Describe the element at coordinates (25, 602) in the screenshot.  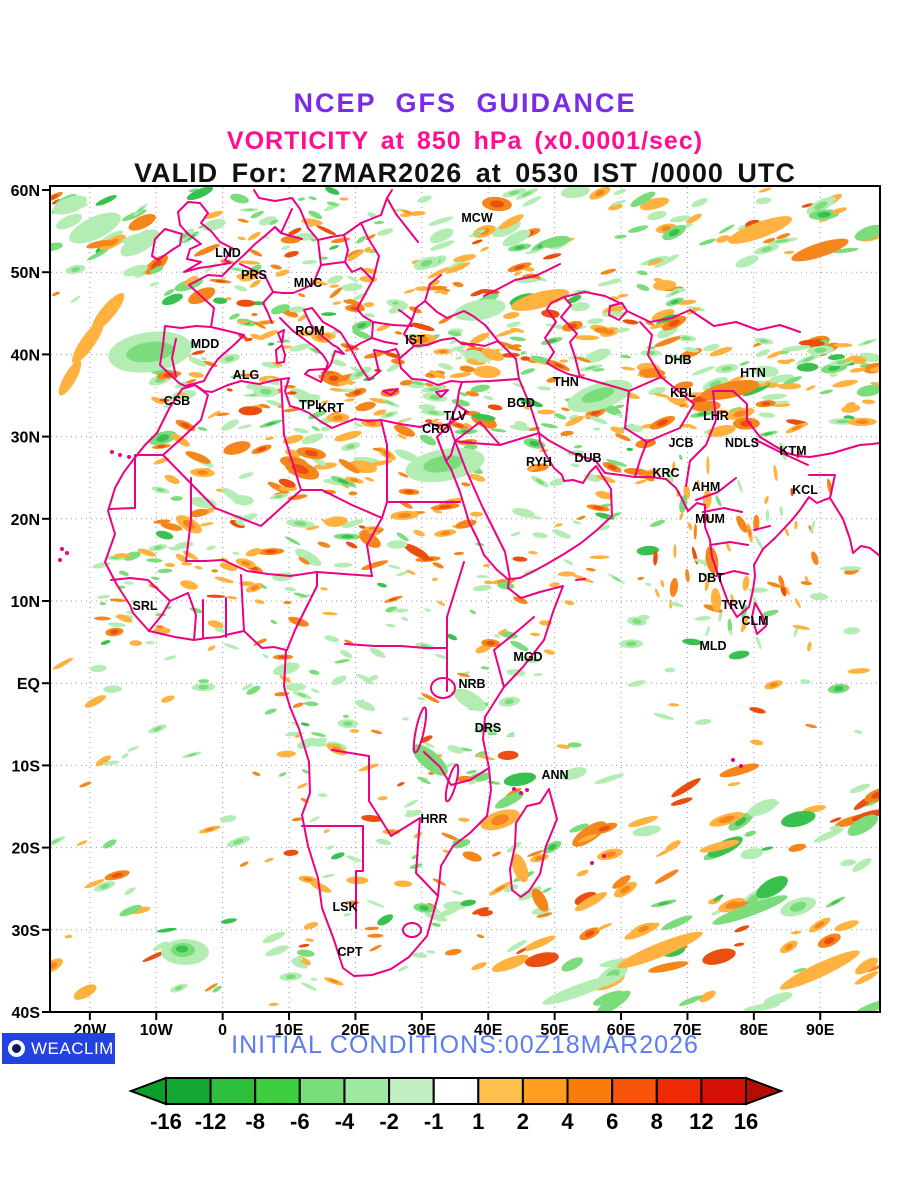
I see `lat-tick-label: 10N` at that location.